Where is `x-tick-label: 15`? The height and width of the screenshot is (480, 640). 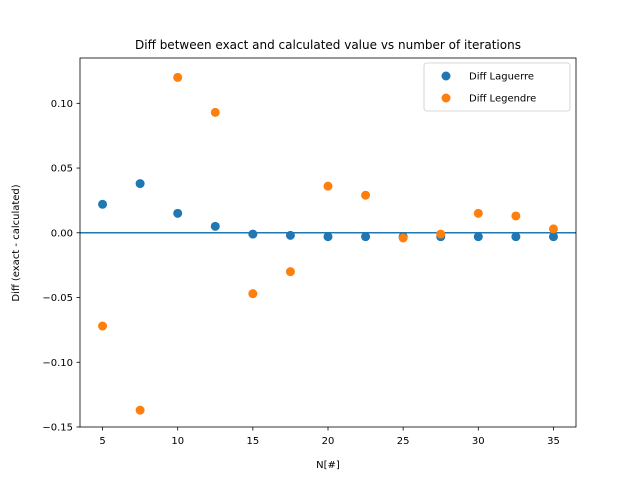
x-tick-label: 15 is located at coordinates (252, 441).